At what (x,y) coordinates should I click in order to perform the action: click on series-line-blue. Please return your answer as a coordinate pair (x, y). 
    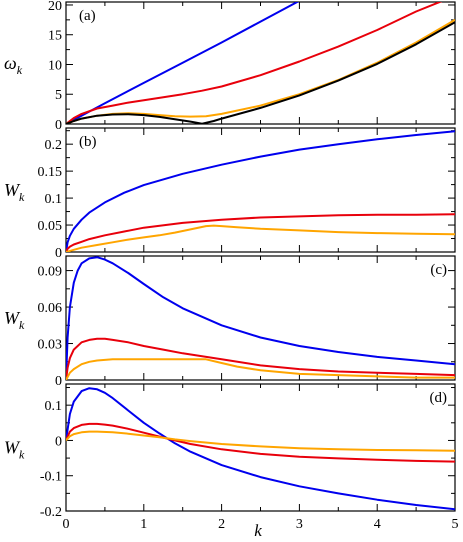
    Looking at the image, I should click on (183, 63).